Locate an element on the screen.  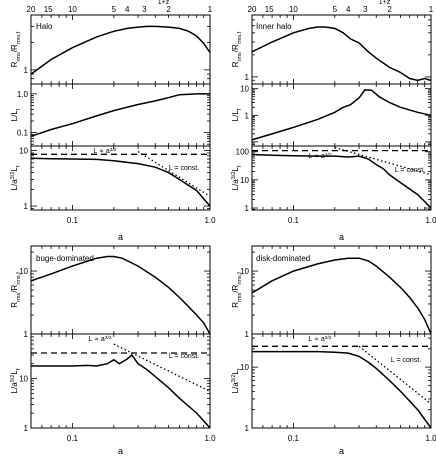
x-axis-label-3: a is located at coordinates (341, 451).